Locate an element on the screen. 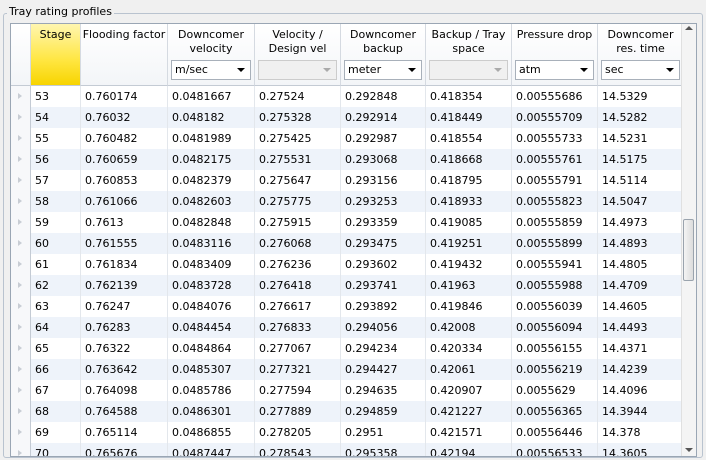  cell: 0.2951 is located at coordinates (383, 432).